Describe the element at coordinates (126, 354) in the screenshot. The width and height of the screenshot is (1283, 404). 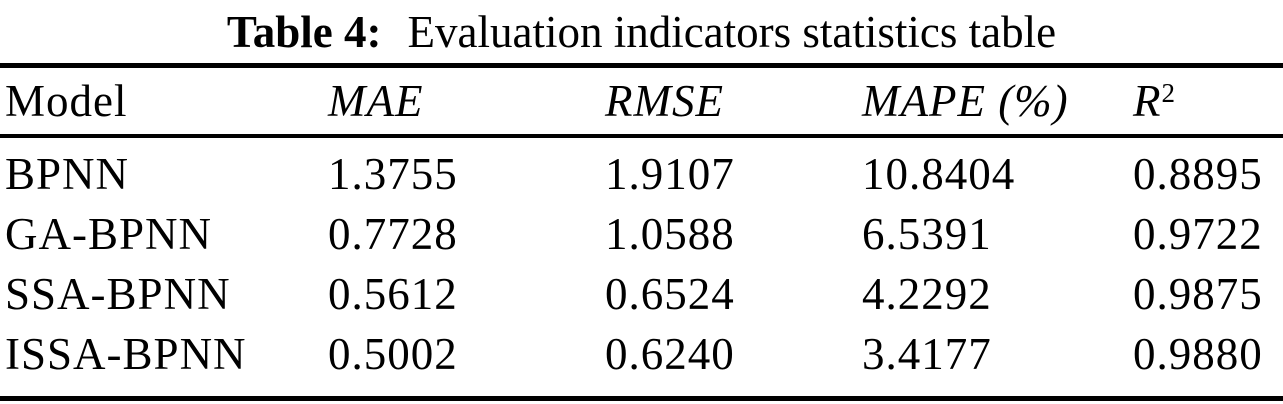
I see `cell-model: ISSA-BPNN` at that location.